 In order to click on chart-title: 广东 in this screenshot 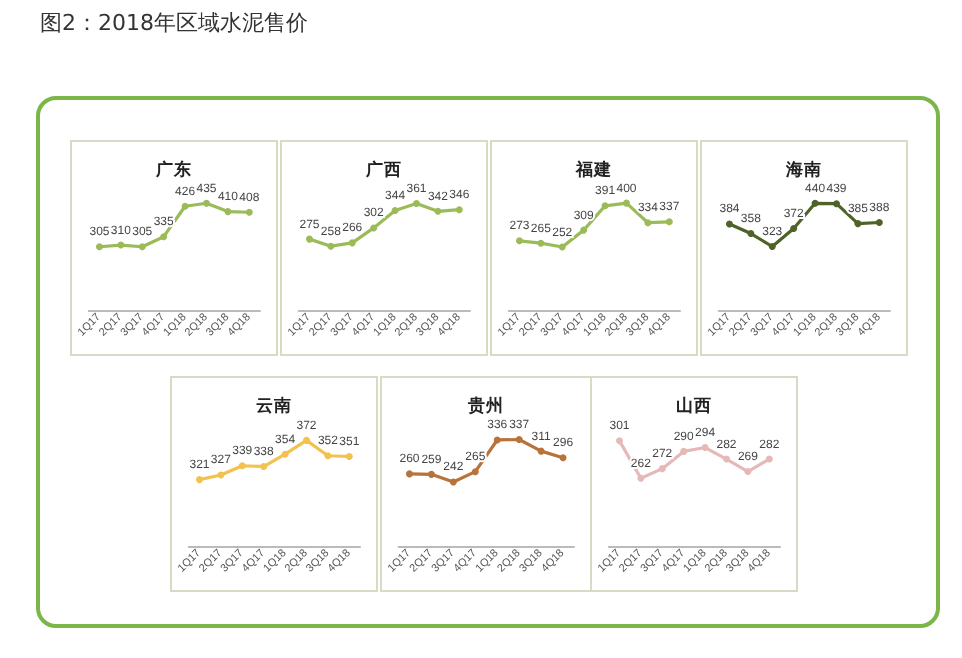, I will do `click(173, 169)`.